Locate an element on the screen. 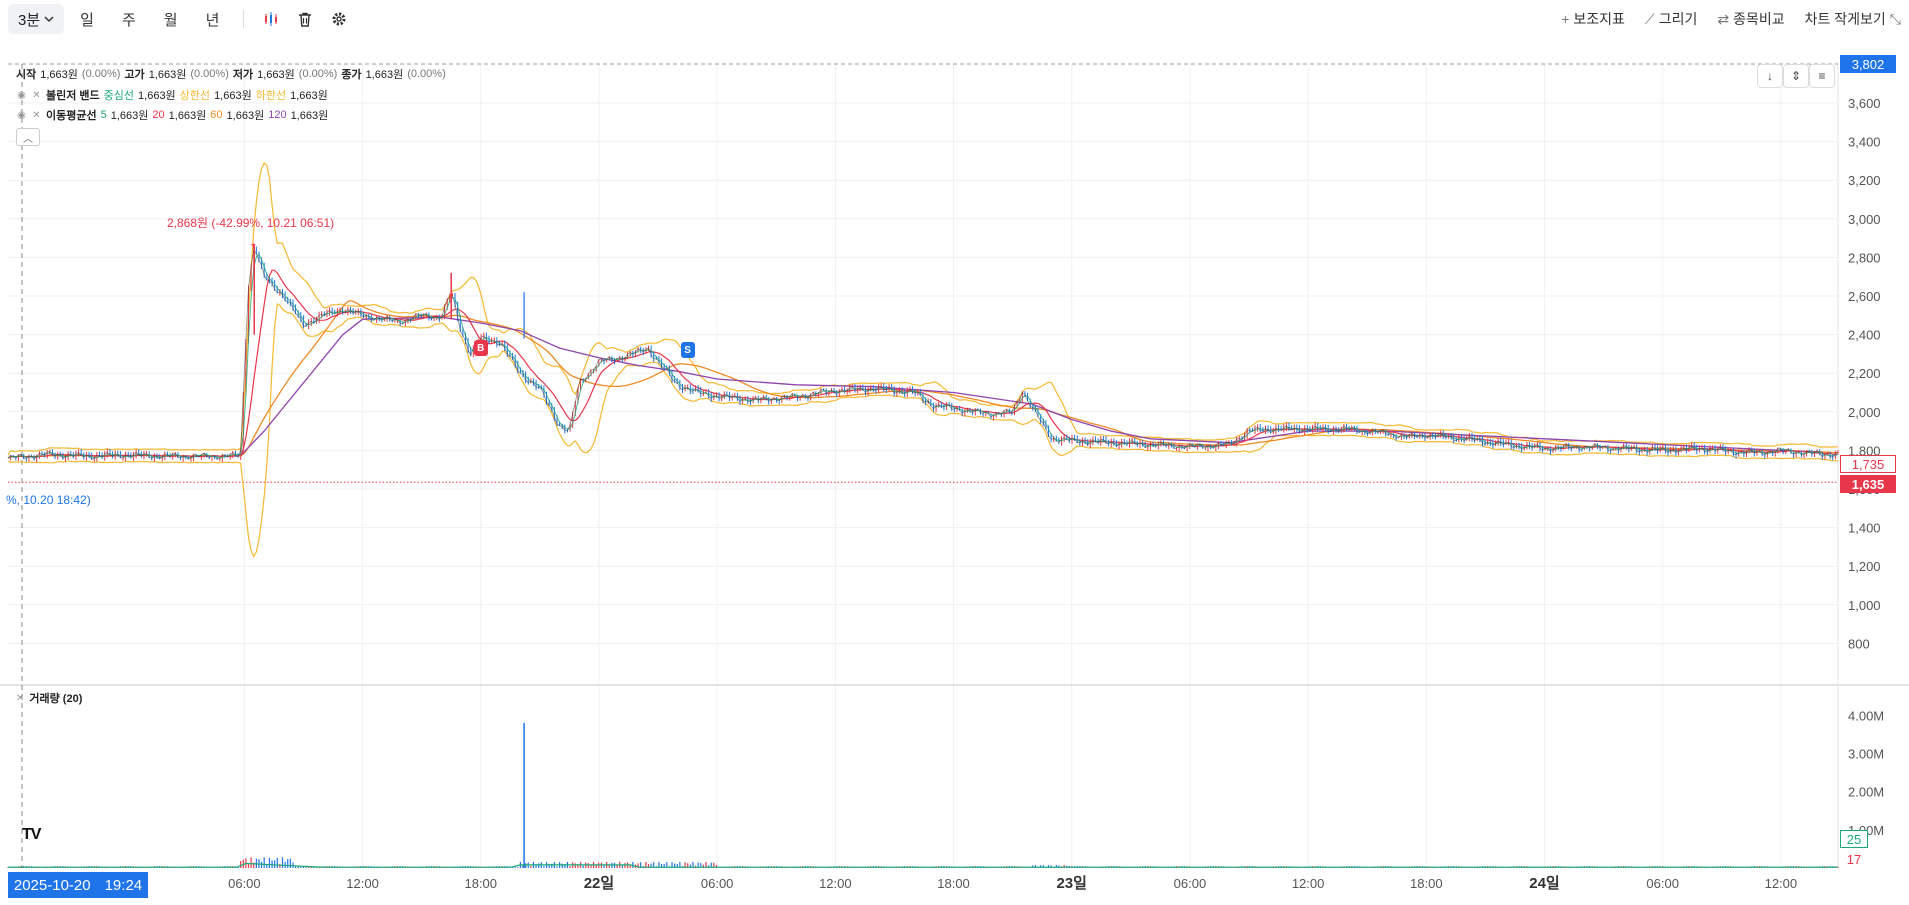  price-axis-label: 2,200 is located at coordinates (1864, 373).